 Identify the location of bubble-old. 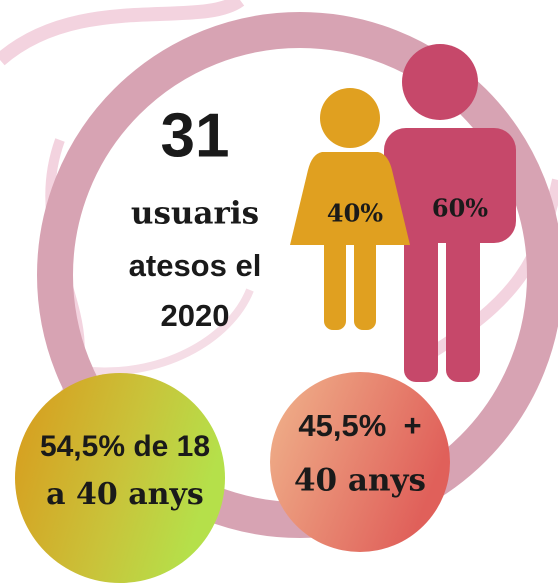
(360, 462).